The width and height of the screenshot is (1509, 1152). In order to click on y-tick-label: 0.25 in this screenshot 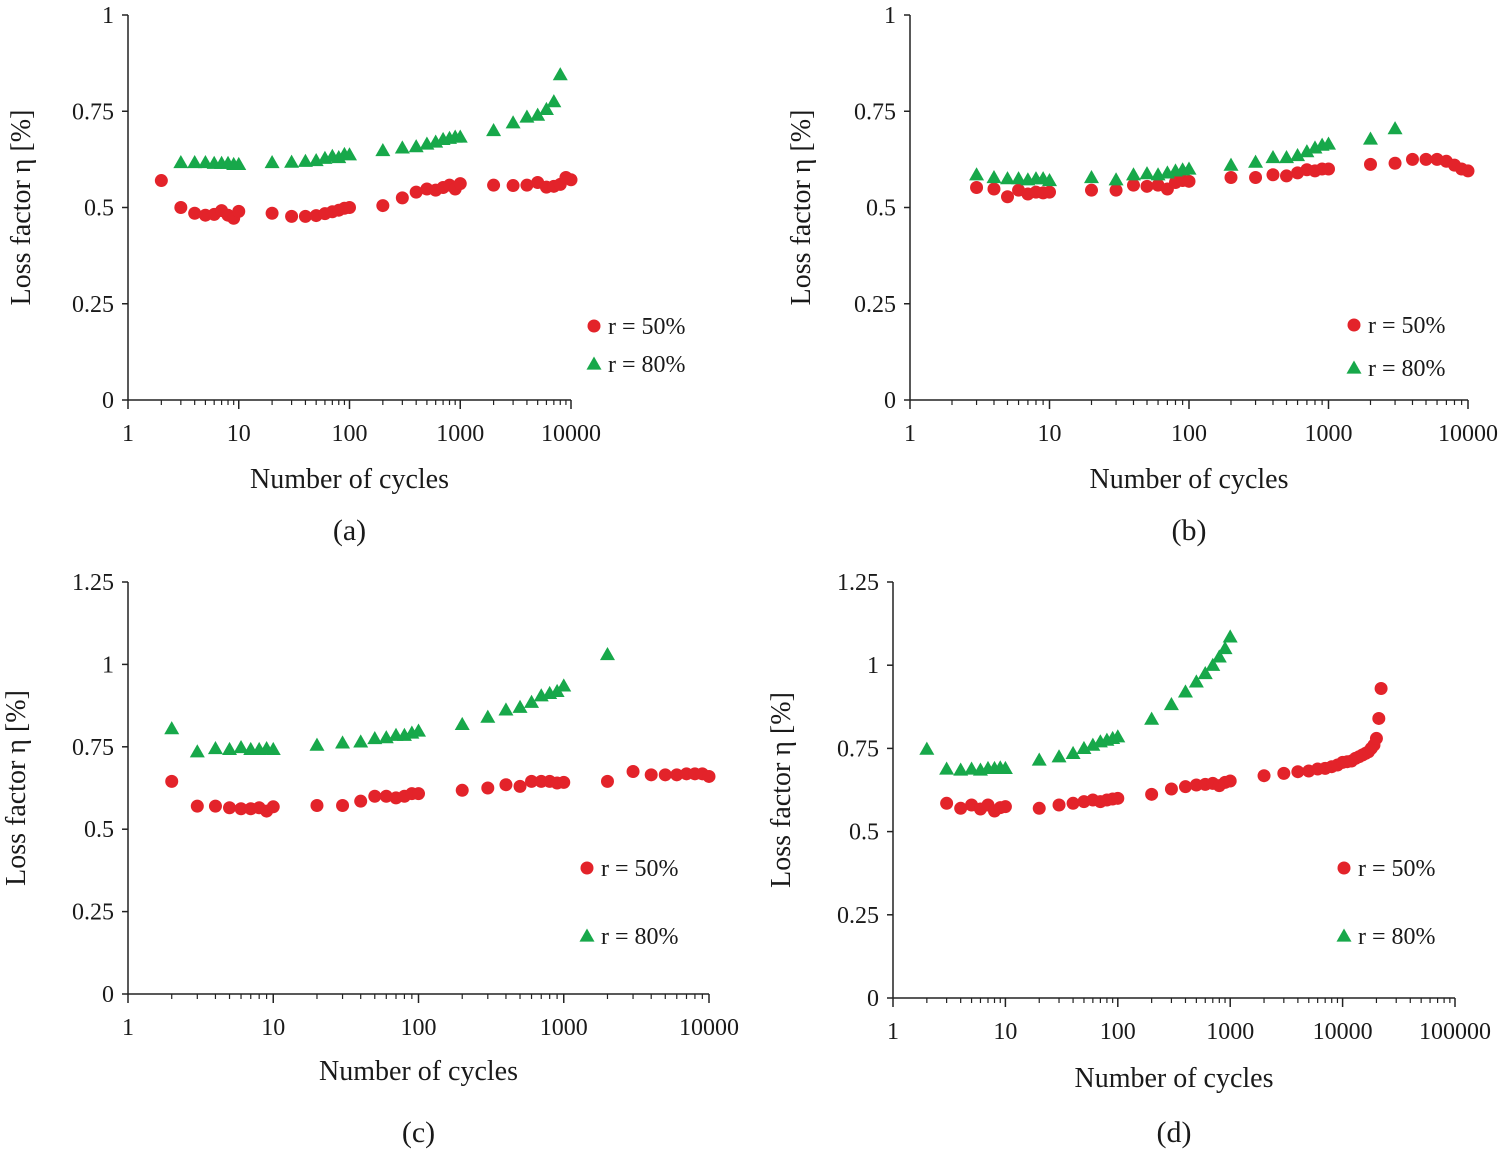, I will do `click(93, 913)`.